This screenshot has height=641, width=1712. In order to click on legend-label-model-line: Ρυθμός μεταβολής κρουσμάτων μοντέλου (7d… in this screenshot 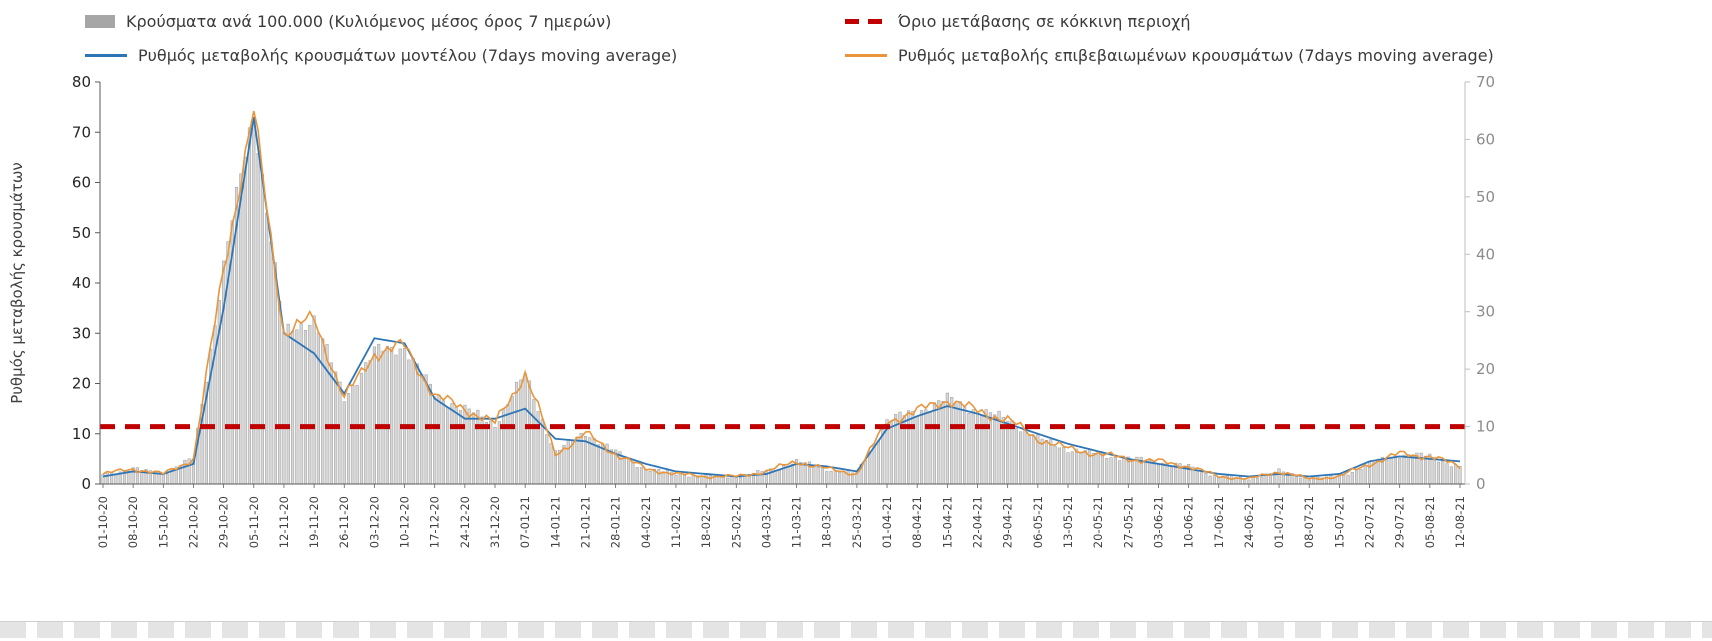, I will do `click(408, 55)`.